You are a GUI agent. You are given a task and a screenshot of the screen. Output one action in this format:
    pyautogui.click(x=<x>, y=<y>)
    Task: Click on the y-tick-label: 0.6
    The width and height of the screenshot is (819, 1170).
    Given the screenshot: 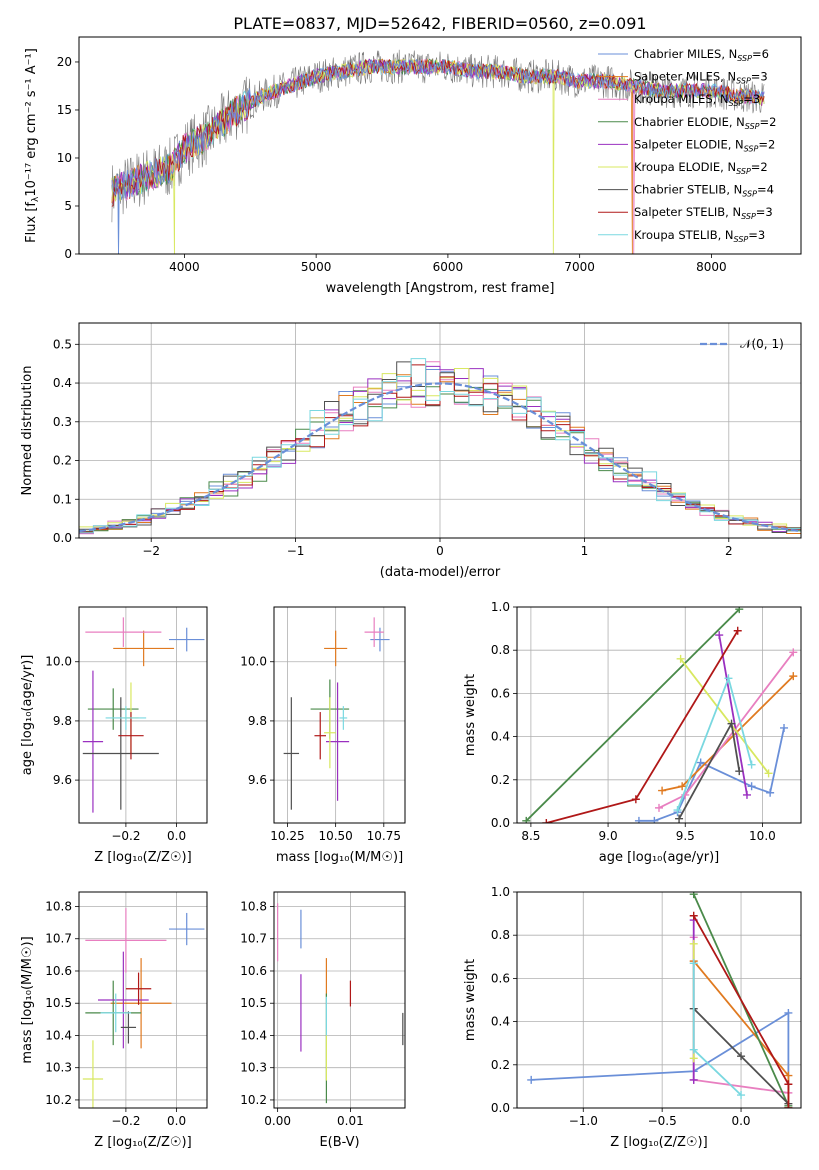 What is the action you would take?
    pyautogui.click(x=500, y=693)
    